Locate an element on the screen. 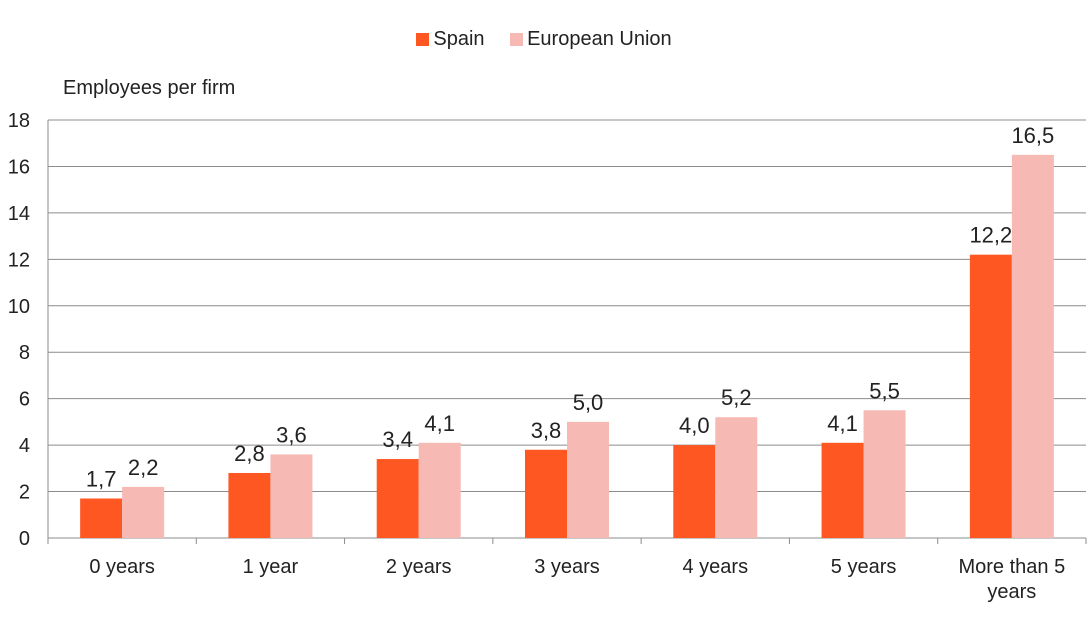 The image size is (1088, 624). x-tick-label: 4 years is located at coordinates (715, 567).